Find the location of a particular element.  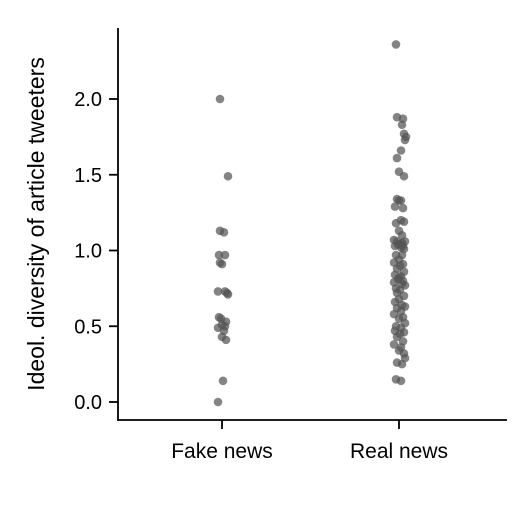

y-tick-label: 1.0 is located at coordinates (88, 252).